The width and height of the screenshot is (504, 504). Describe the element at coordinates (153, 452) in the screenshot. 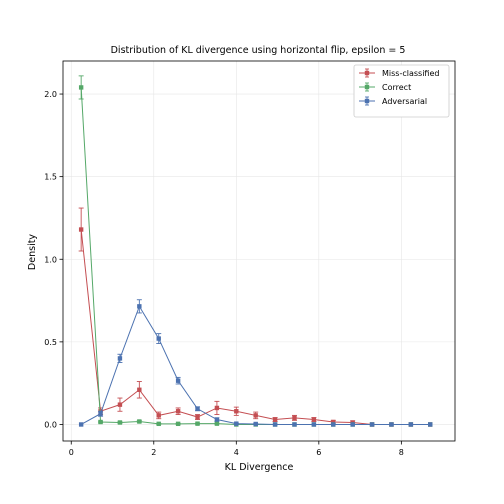

I see `x-tick-label: 2` at that location.